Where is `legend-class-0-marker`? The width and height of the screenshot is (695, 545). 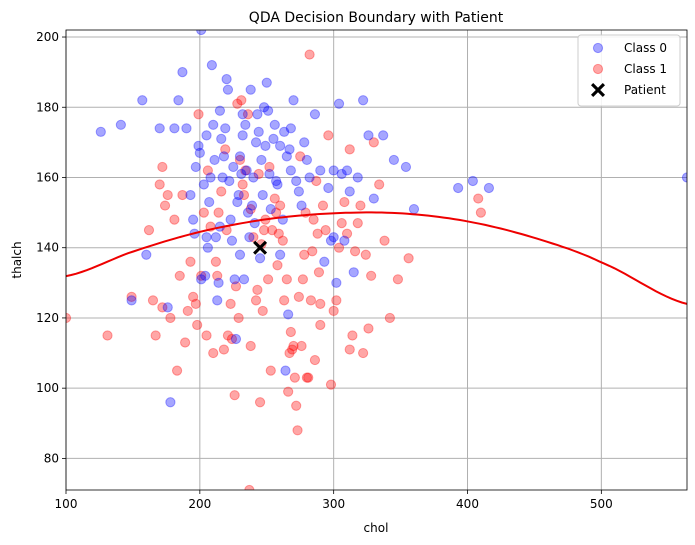 legend-class-0-marker is located at coordinates (598, 48).